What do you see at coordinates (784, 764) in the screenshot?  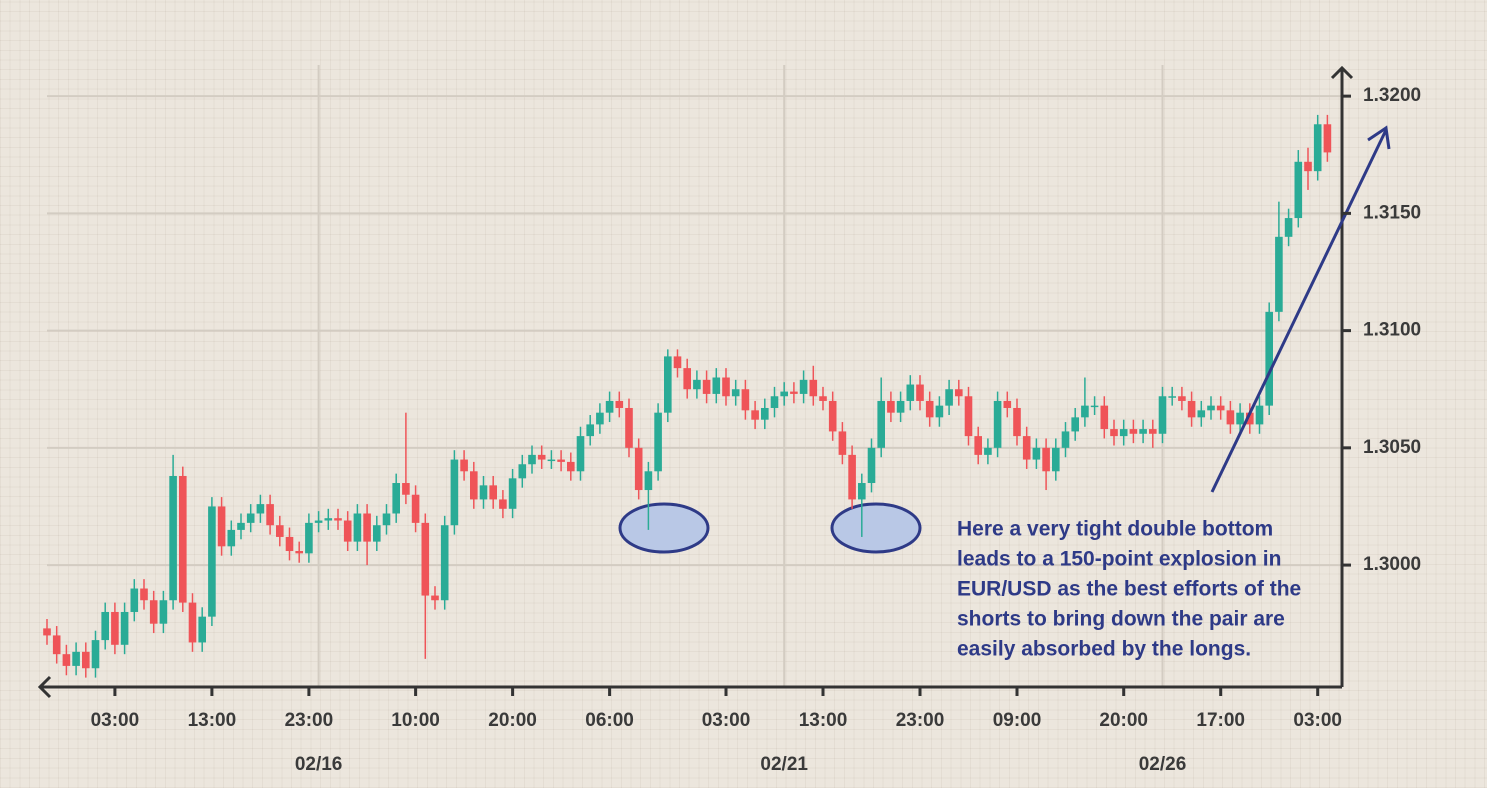 I see `date-label: 02/21` at bounding box center [784, 764].